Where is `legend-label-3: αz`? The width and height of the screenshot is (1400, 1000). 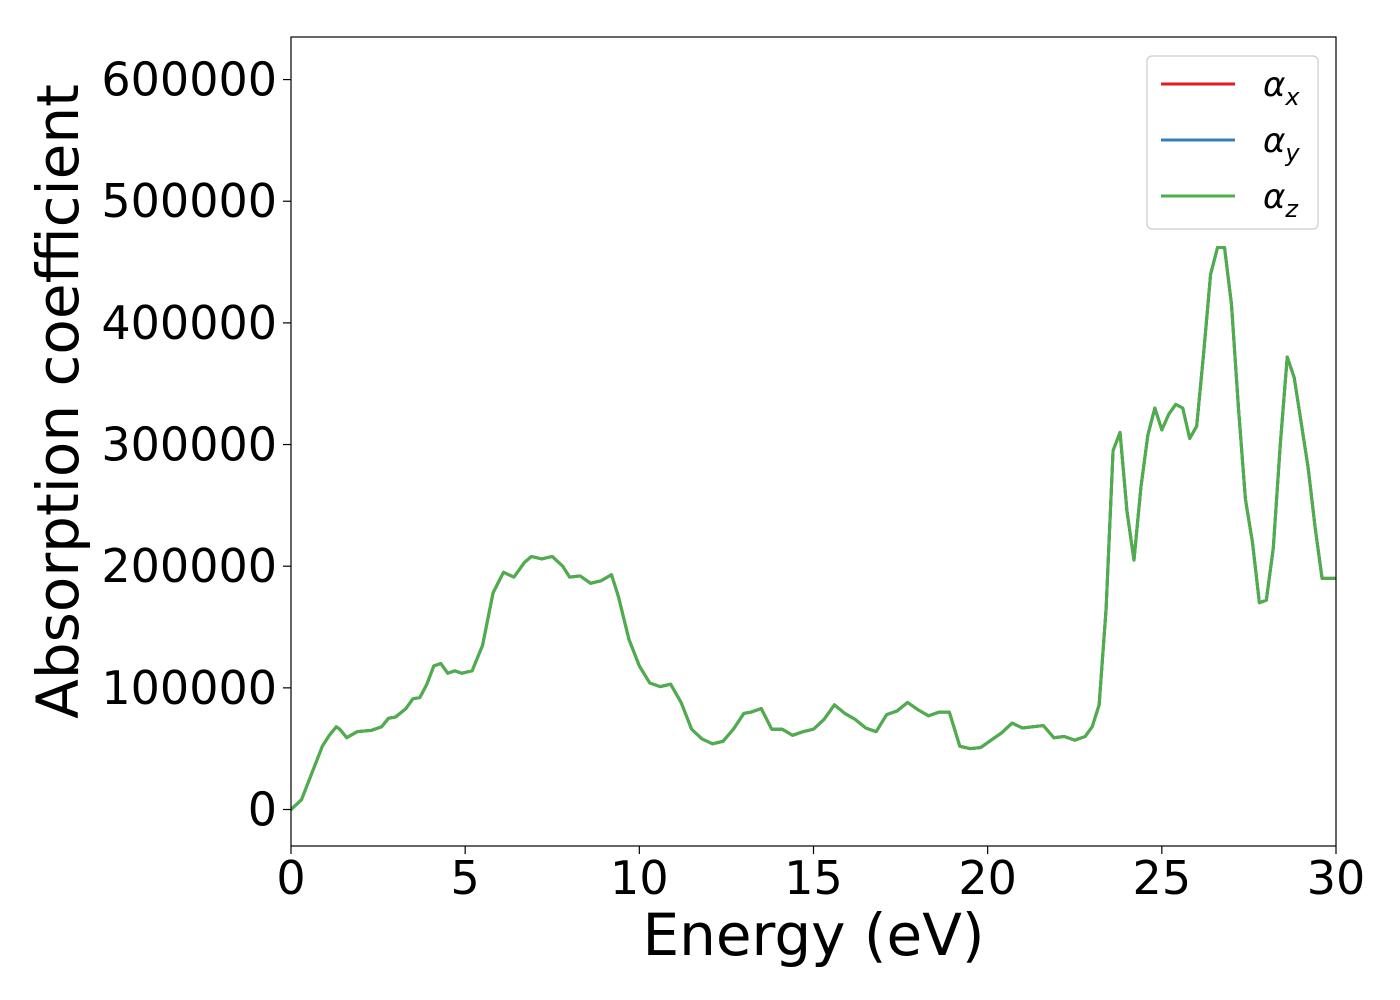
legend-label-3: αz is located at coordinates (1281, 200).